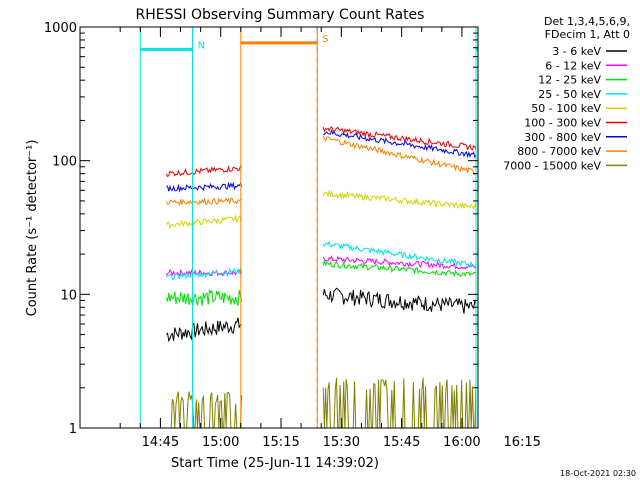 The height and width of the screenshot is (480, 640). What do you see at coordinates (552, 165) in the screenshot?
I see `legend-label: 7000 - 15000 keV` at bounding box center [552, 165].